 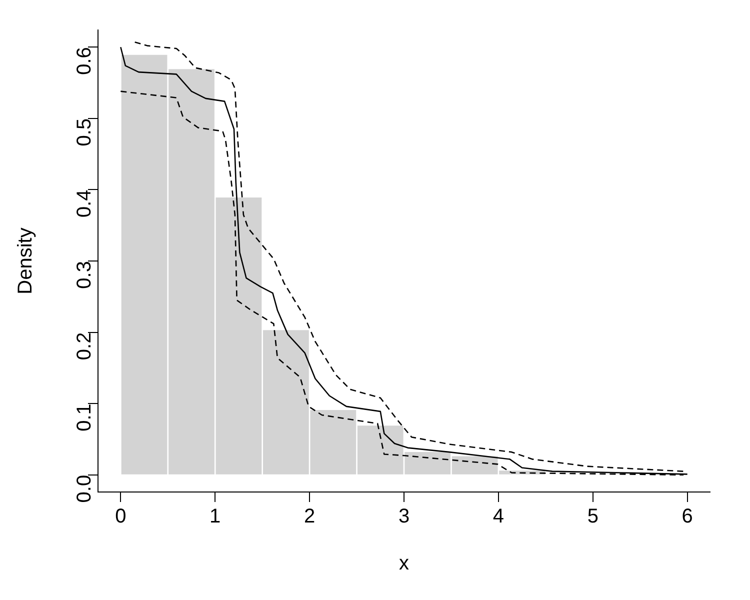 I want to click on y-tick-label: 0.4, so click(x=85, y=204).